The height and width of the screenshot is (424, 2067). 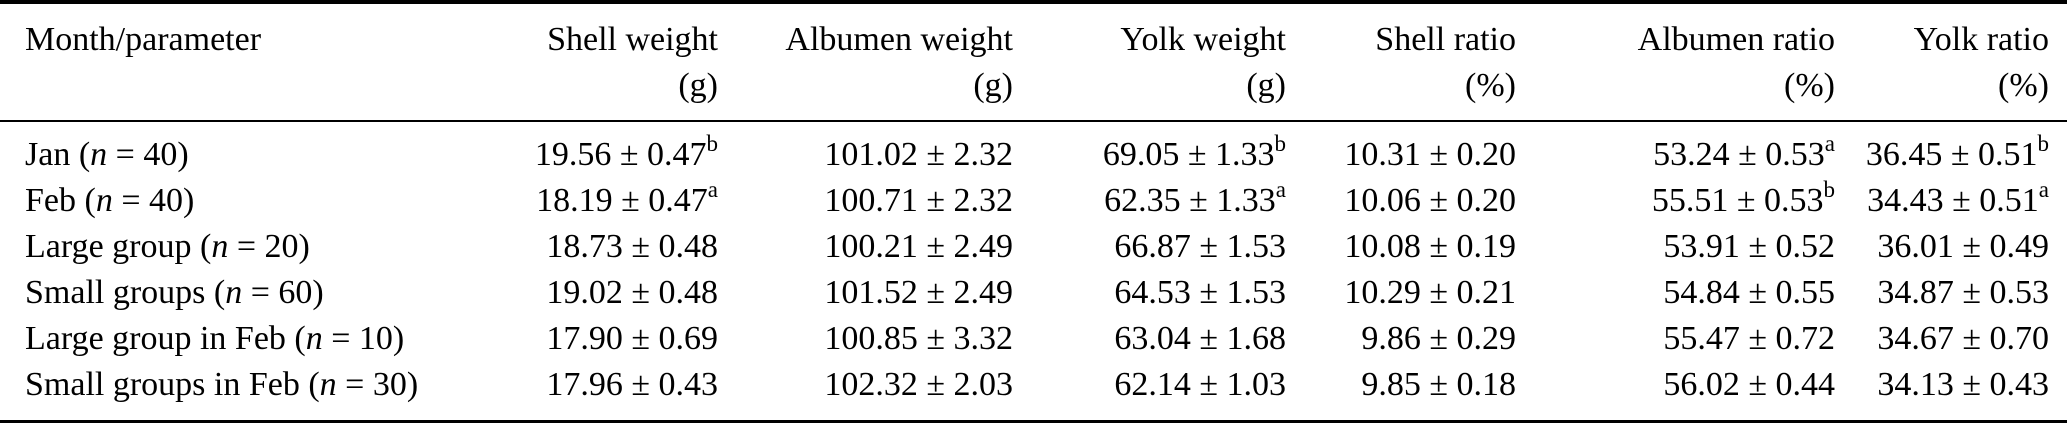 I want to click on column-header-shell-ratio: Shell ratio (%), so click(x=1401, y=62).